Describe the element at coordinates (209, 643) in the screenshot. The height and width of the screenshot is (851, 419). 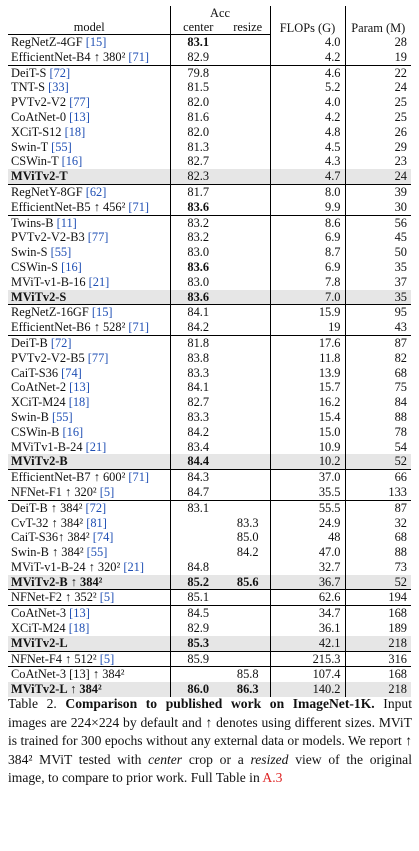
I see `table-row: MViTv2-L 85.3 42.1 218` at that location.